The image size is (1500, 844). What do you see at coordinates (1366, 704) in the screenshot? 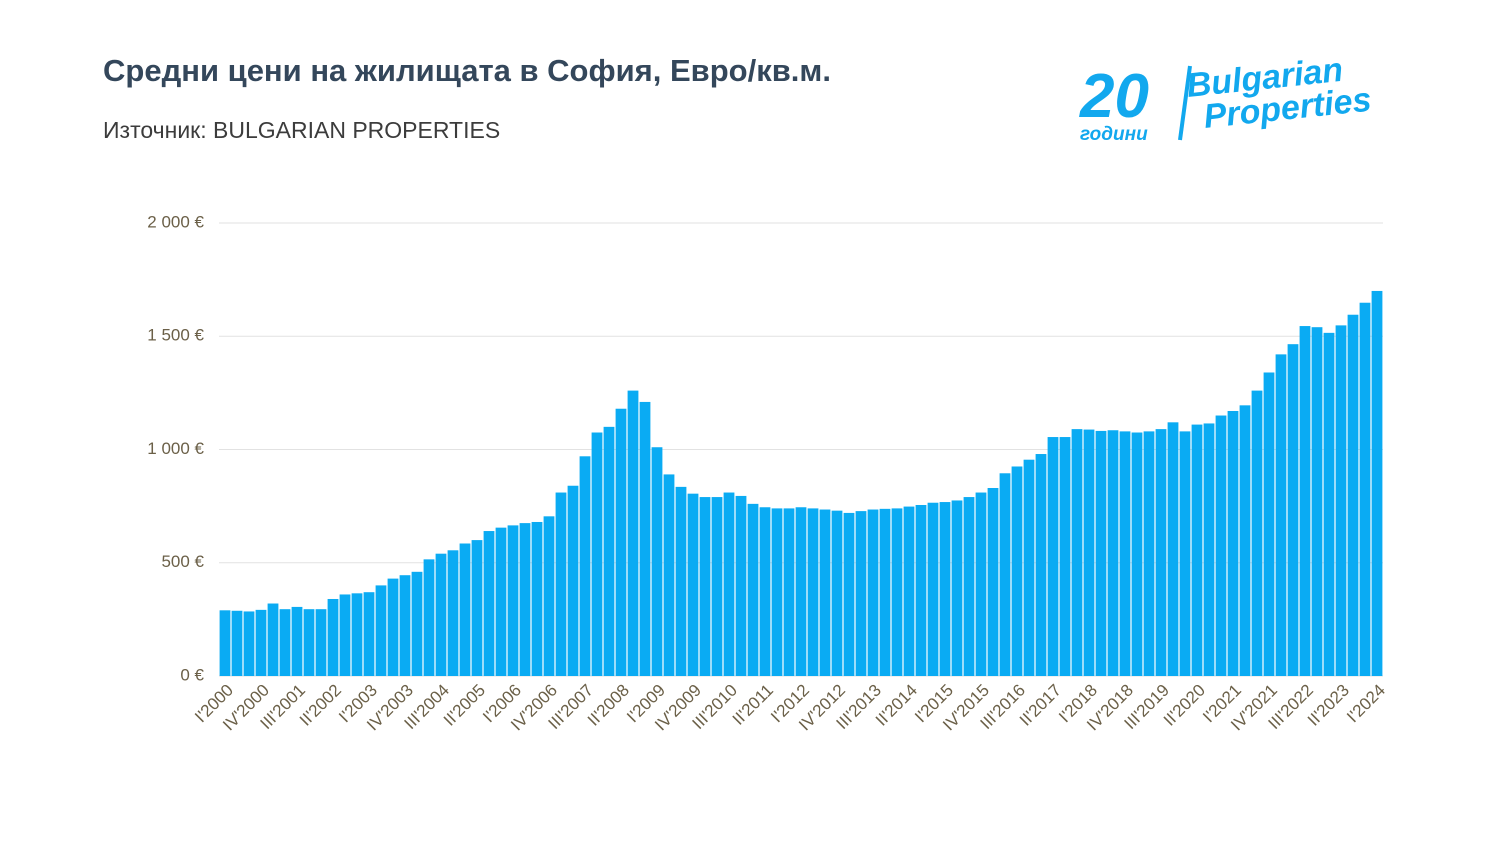
I see `x-tick-label: I'2024` at bounding box center [1366, 704].